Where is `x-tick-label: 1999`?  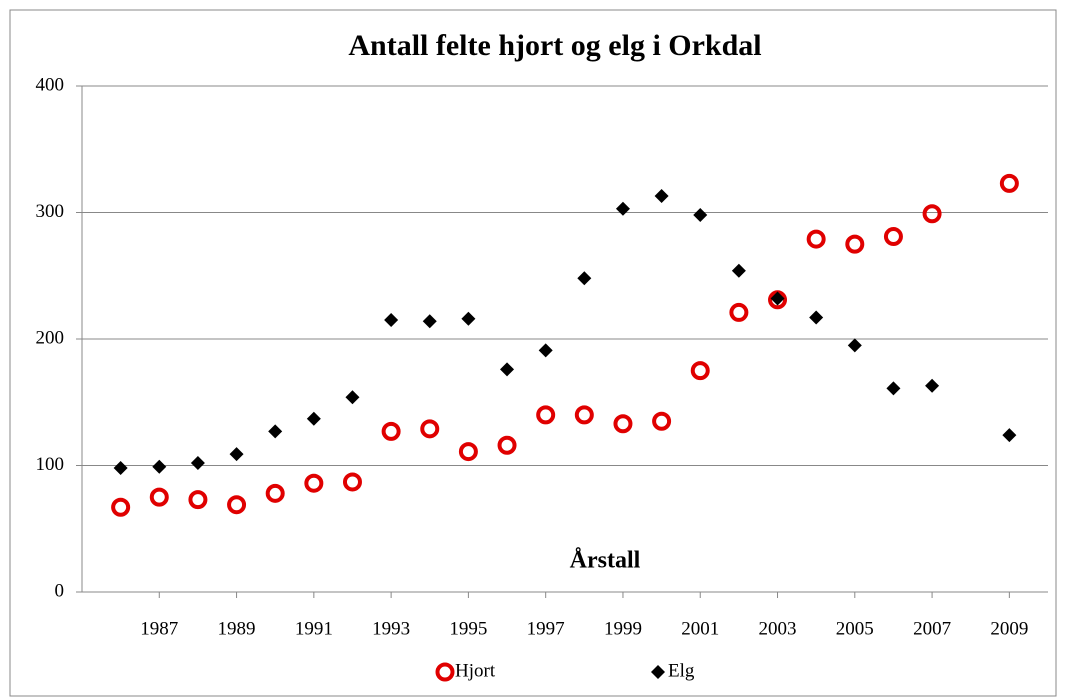
x-tick-label: 1999 is located at coordinates (623, 628).